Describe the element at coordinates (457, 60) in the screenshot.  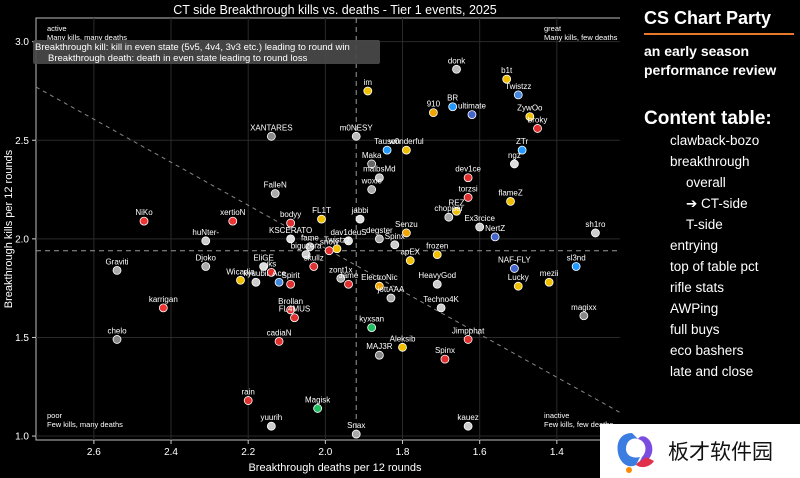
I see `point-label: donk` at that location.